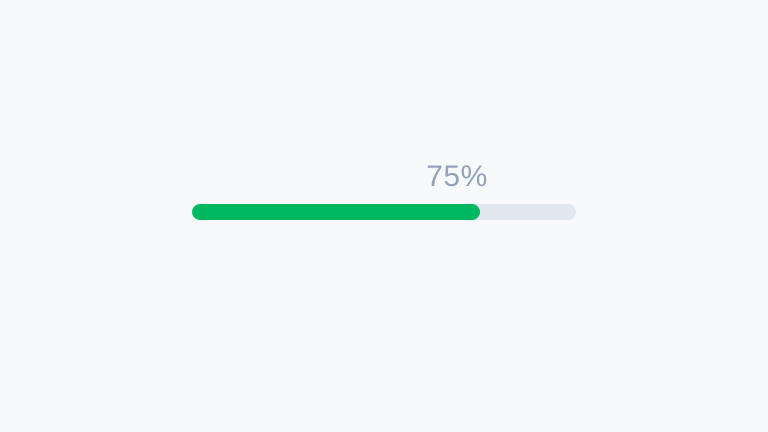 The width and height of the screenshot is (768, 432). What do you see at coordinates (457, 176) in the screenshot?
I see `progress-percentage-label: 75%` at bounding box center [457, 176].